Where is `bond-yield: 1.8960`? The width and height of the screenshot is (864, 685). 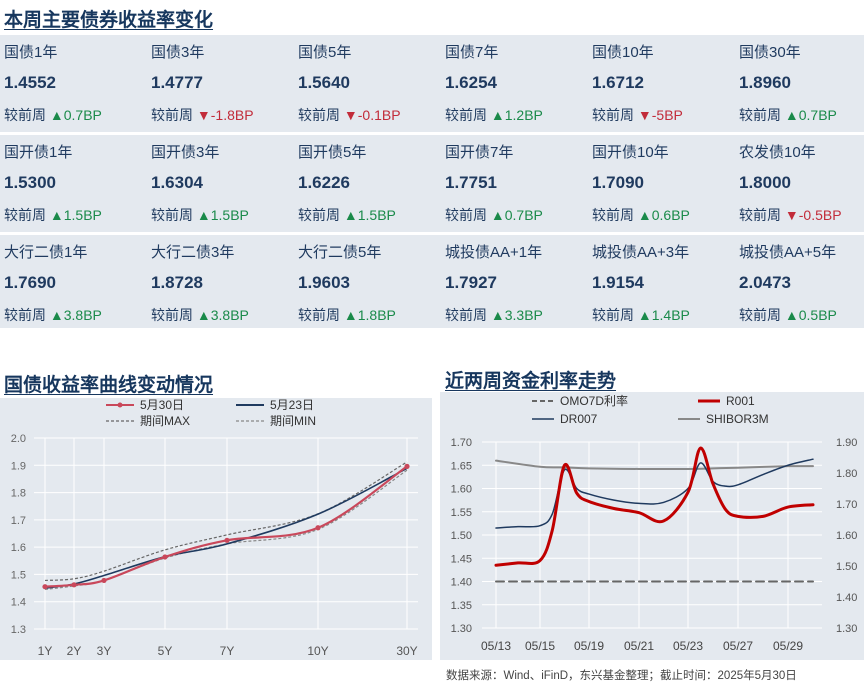
bond-yield: 1.8960 is located at coordinates (765, 82).